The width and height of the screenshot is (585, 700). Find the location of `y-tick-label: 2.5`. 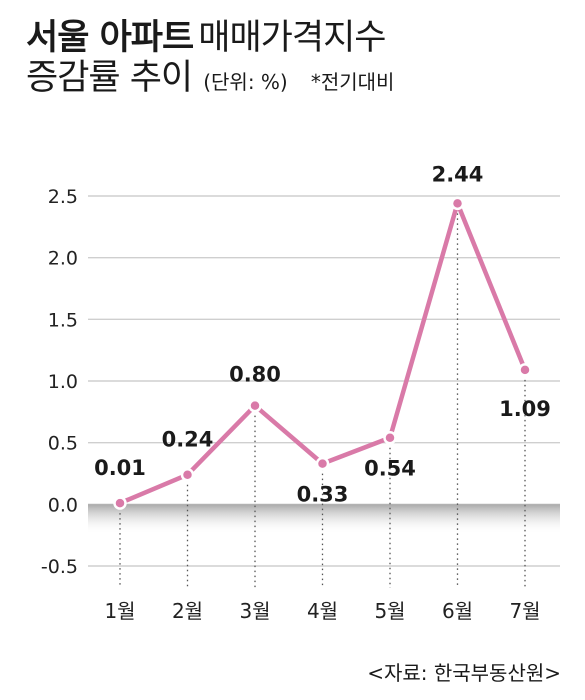

y-tick-label: 2.5 is located at coordinates (63, 197).